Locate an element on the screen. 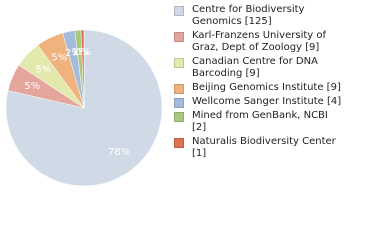 This screenshot has height=240, width=380. legend-item: Beijing Genomics Institute [9] is located at coordinates (274, 88).